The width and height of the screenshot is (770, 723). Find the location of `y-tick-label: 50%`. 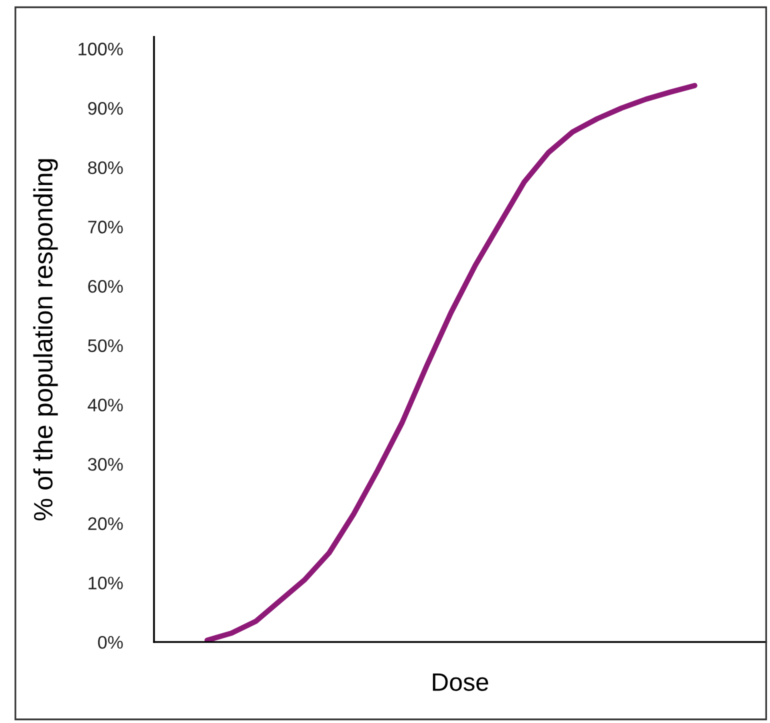

y-tick-label: 50% is located at coordinates (105, 345).